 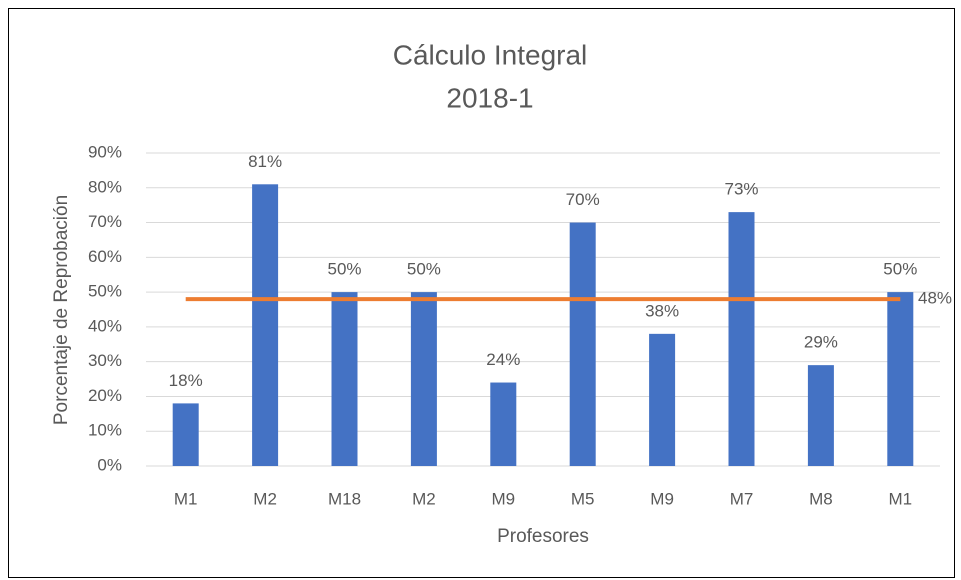 I want to click on y-tick-label: 10%, so click(x=105, y=430).